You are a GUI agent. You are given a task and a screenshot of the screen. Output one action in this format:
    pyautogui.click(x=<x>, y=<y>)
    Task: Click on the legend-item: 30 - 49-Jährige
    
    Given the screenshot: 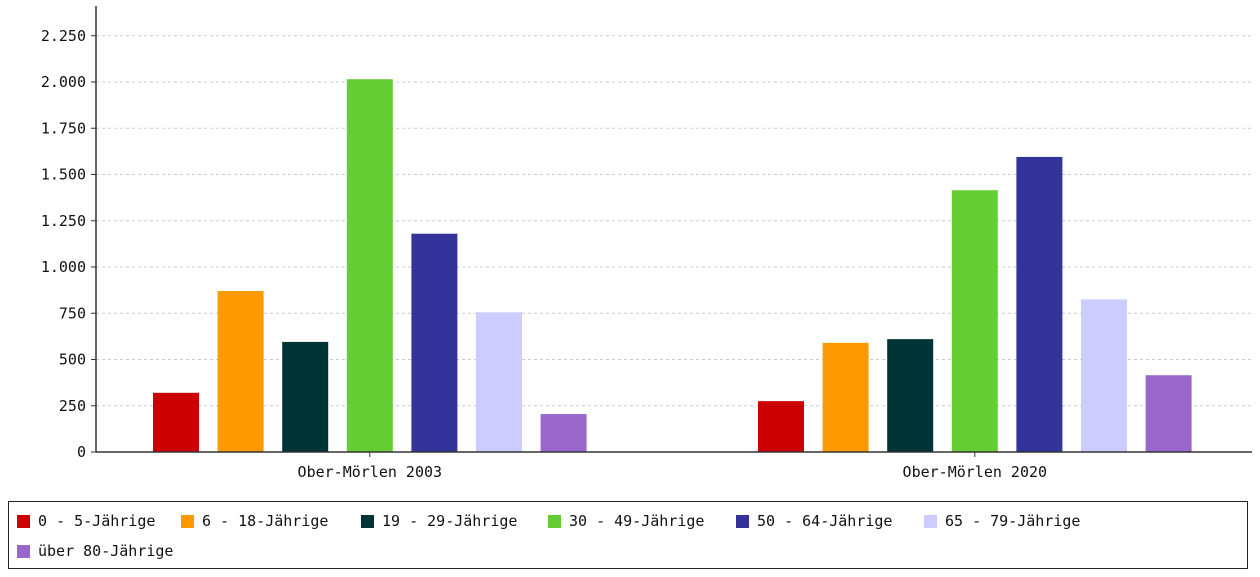 What is the action you would take?
    pyautogui.click(x=626, y=521)
    